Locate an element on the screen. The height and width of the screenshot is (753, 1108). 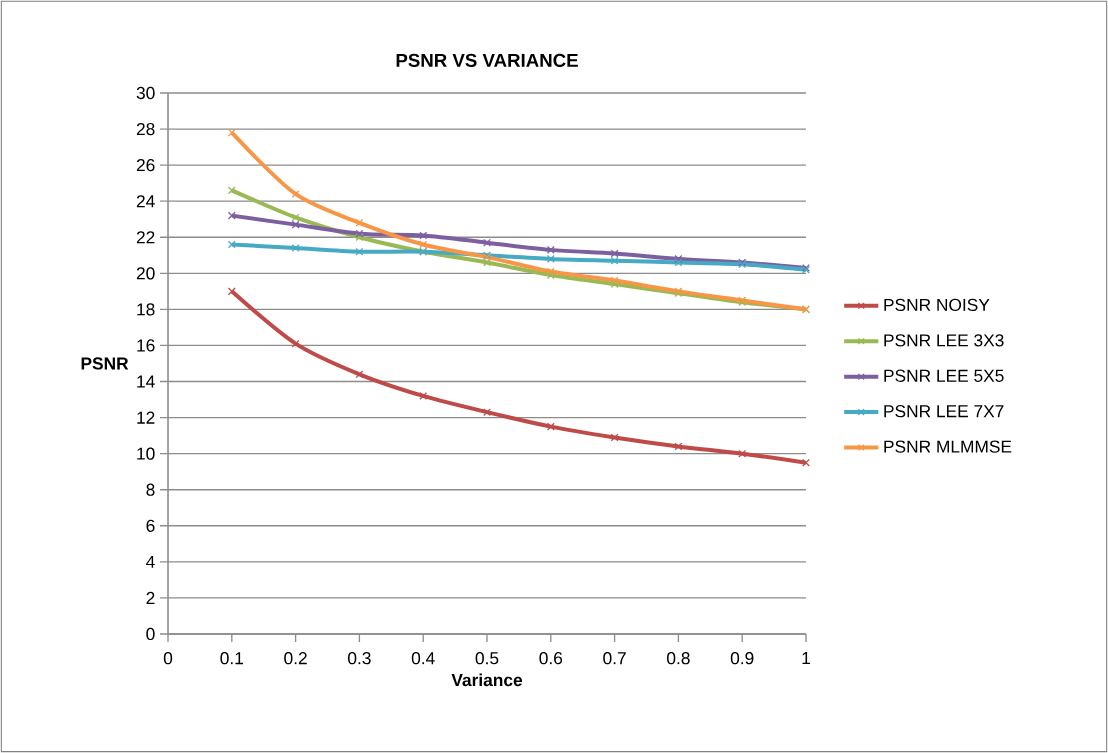
y-tick-label: 10 is located at coordinates (146, 453).